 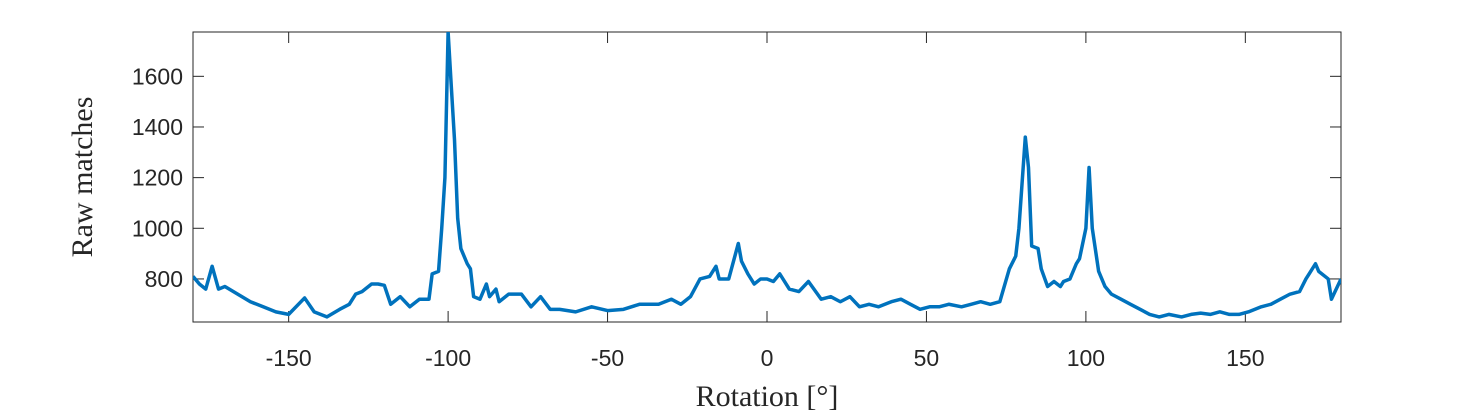 What do you see at coordinates (157, 76) in the screenshot?
I see `y-tick-label: 1600` at bounding box center [157, 76].